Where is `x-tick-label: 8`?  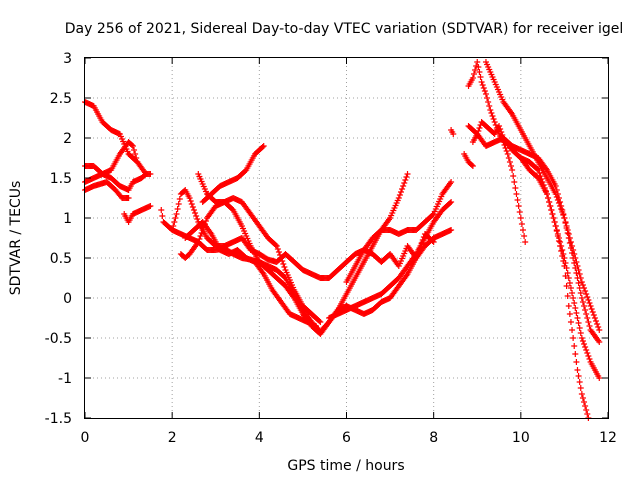
x-tick-label: 8 is located at coordinates (433, 438).